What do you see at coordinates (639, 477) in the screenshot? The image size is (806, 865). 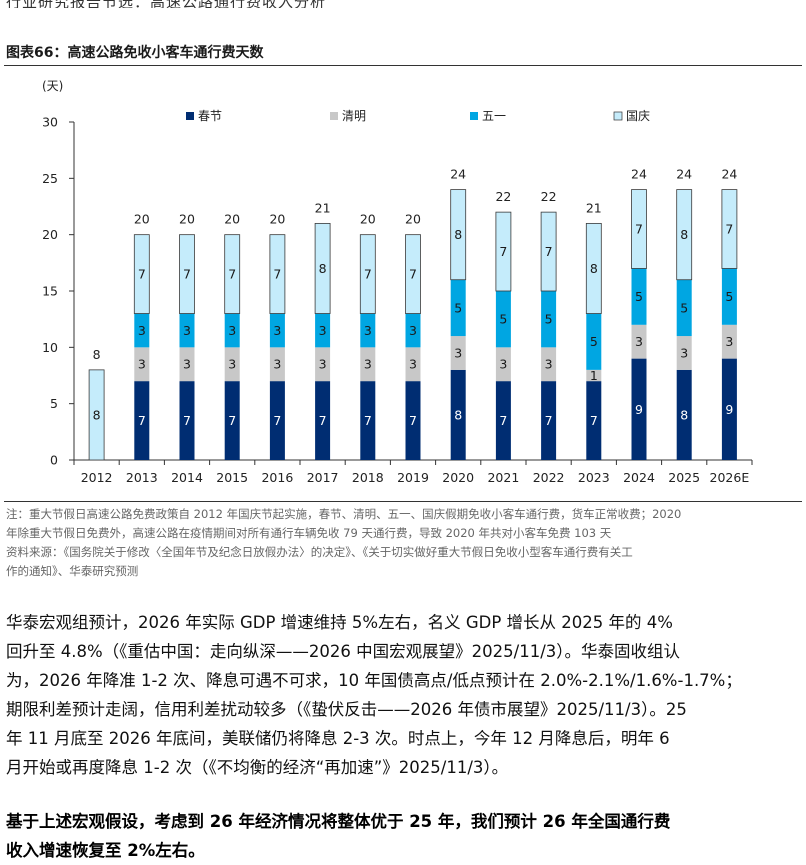 I see `x-tick-label: 2024` at bounding box center [639, 477].